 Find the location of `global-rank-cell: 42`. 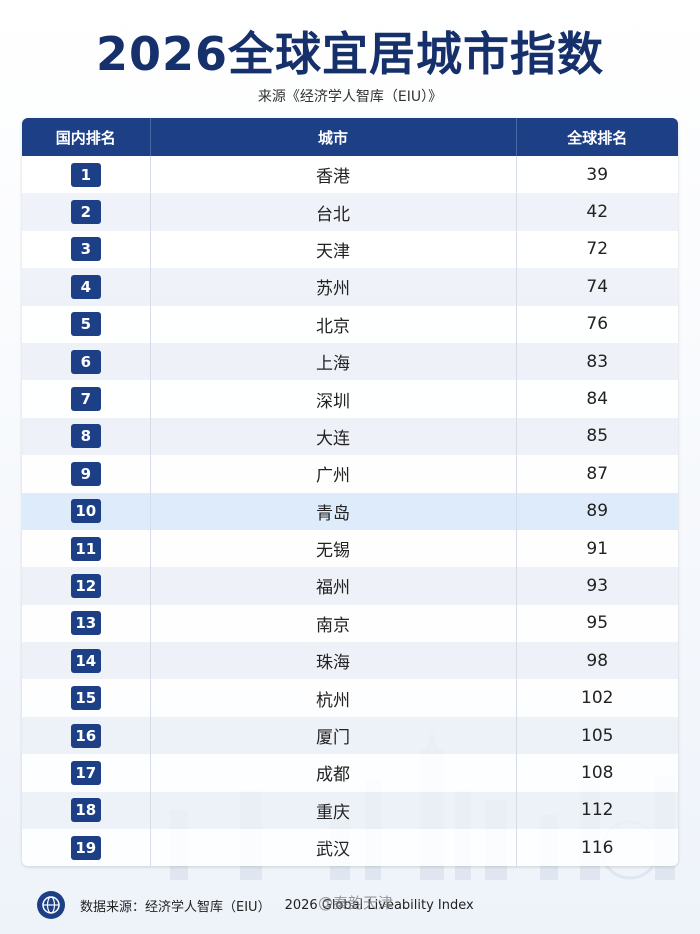

global-rank-cell: 42 is located at coordinates (597, 212).